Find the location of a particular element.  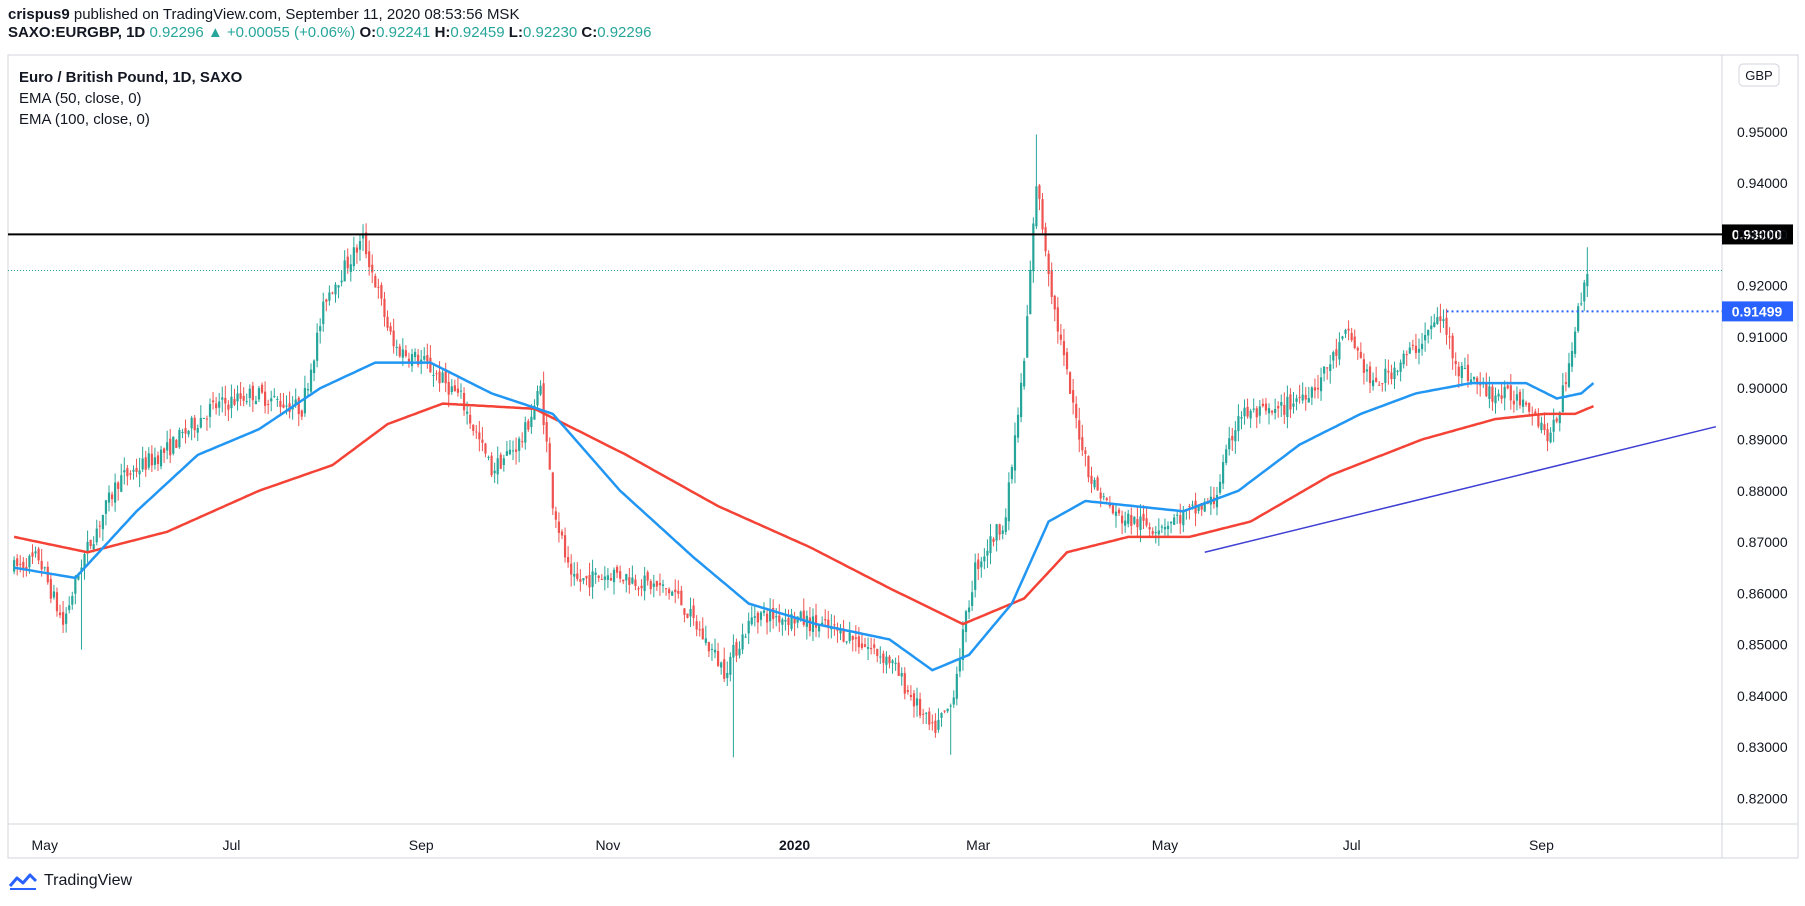

price-tick-label: 0.82000 is located at coordinates (1762, 798).